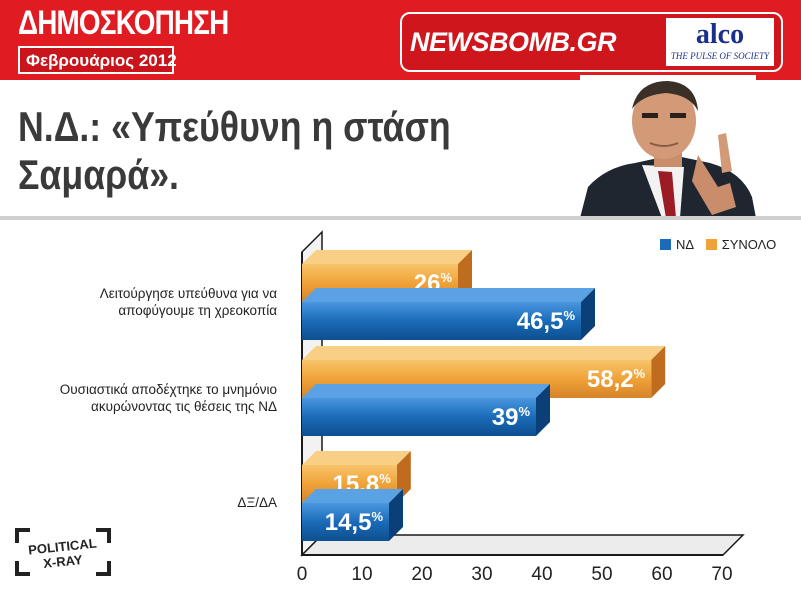 The height and width of the screenshot is (600, 801). What do you see at coordinates (685, 244) in the screenshot?
I see `legend-label-nd: ΝΔ` at bounding box center [685, 244].